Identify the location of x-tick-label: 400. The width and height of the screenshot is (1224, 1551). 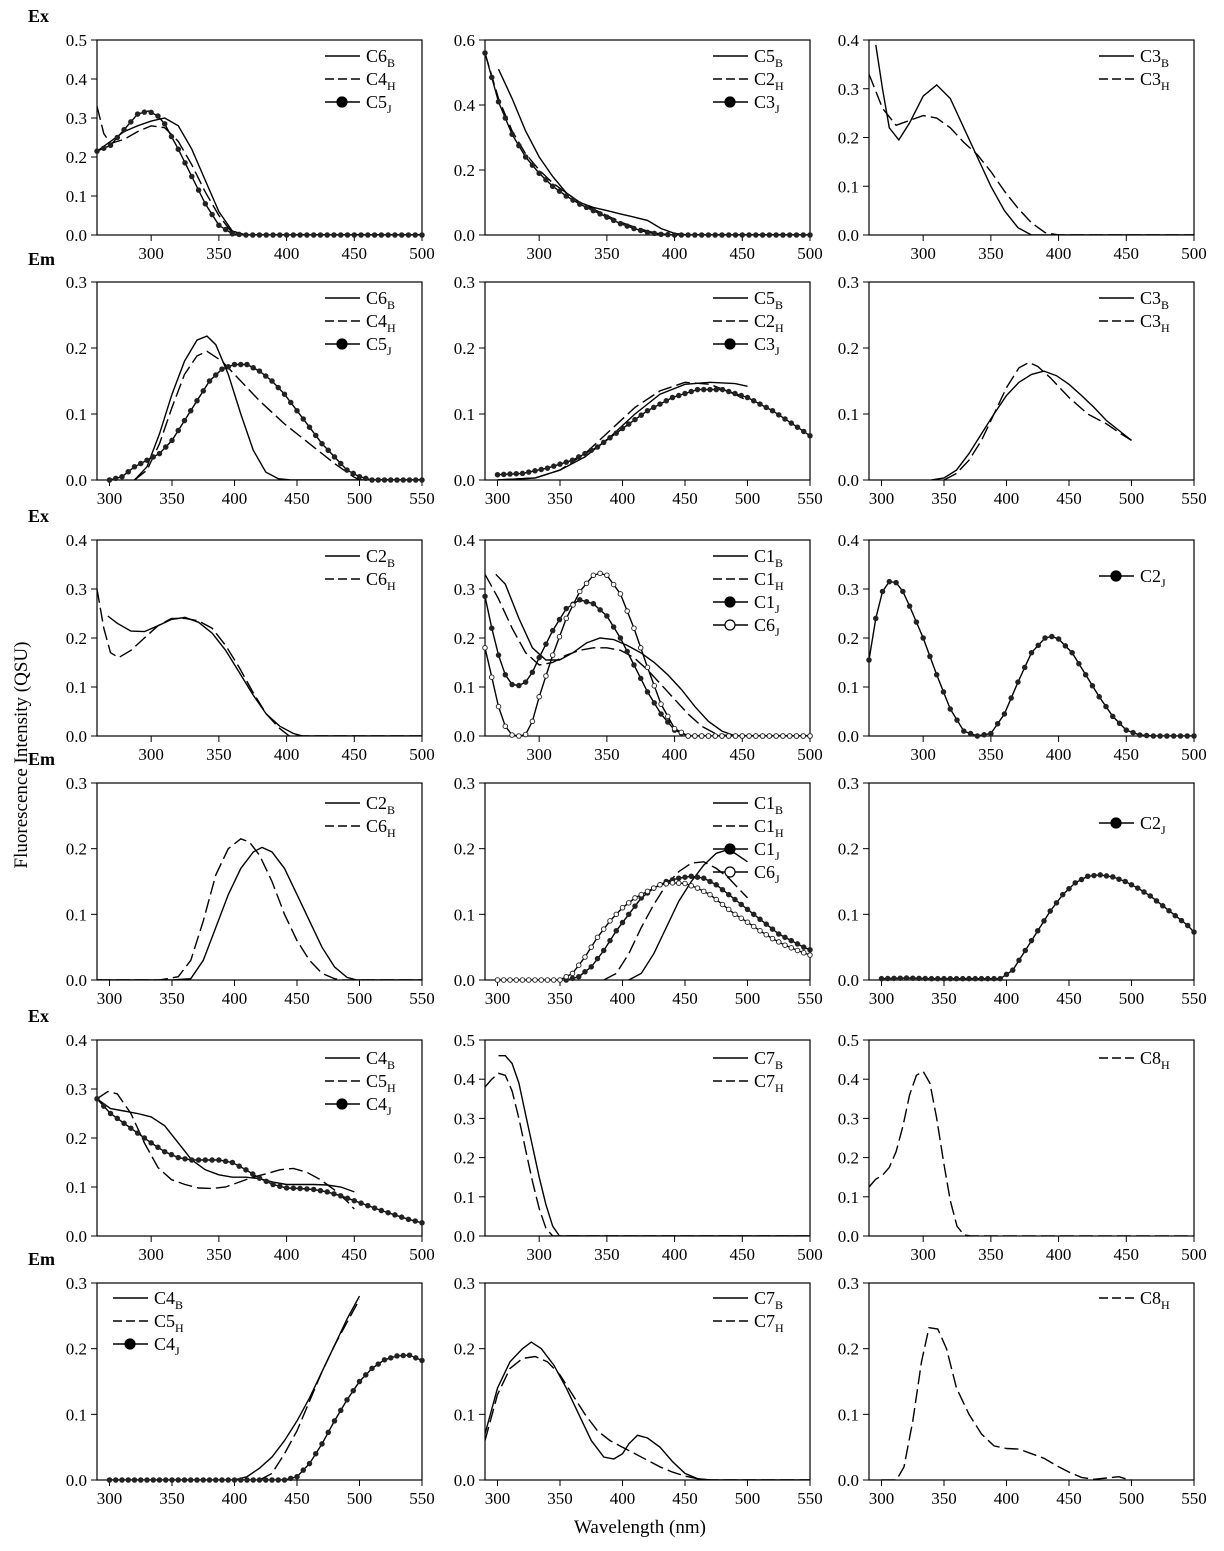
(623, 1498).